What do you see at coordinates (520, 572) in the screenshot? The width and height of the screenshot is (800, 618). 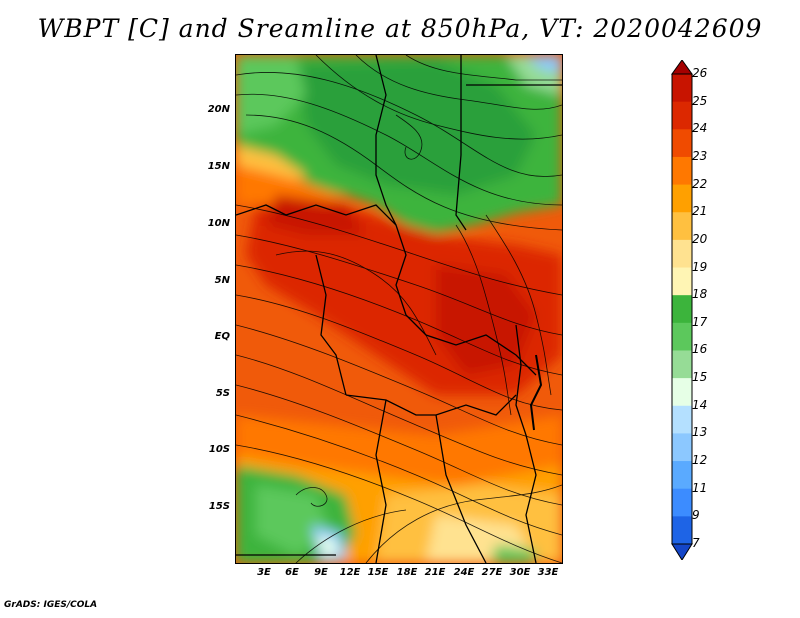 I see `lon-label-30e: 30E` at bounding box center [520, 572].